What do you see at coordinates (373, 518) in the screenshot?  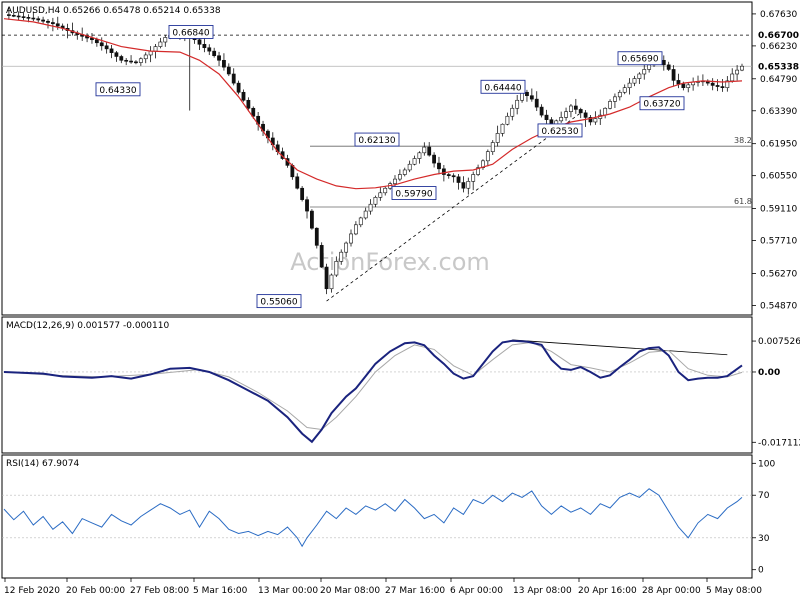 I see `rsi-line` at bounding box center [373, 518].